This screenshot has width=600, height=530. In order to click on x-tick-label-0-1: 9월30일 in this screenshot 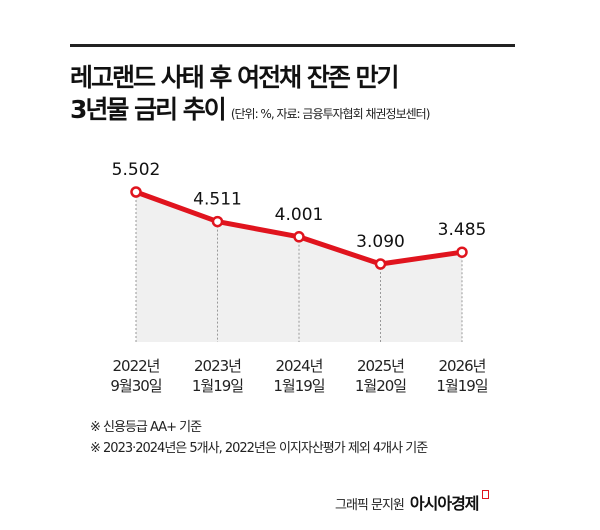, I will do `click(135, 386)`.